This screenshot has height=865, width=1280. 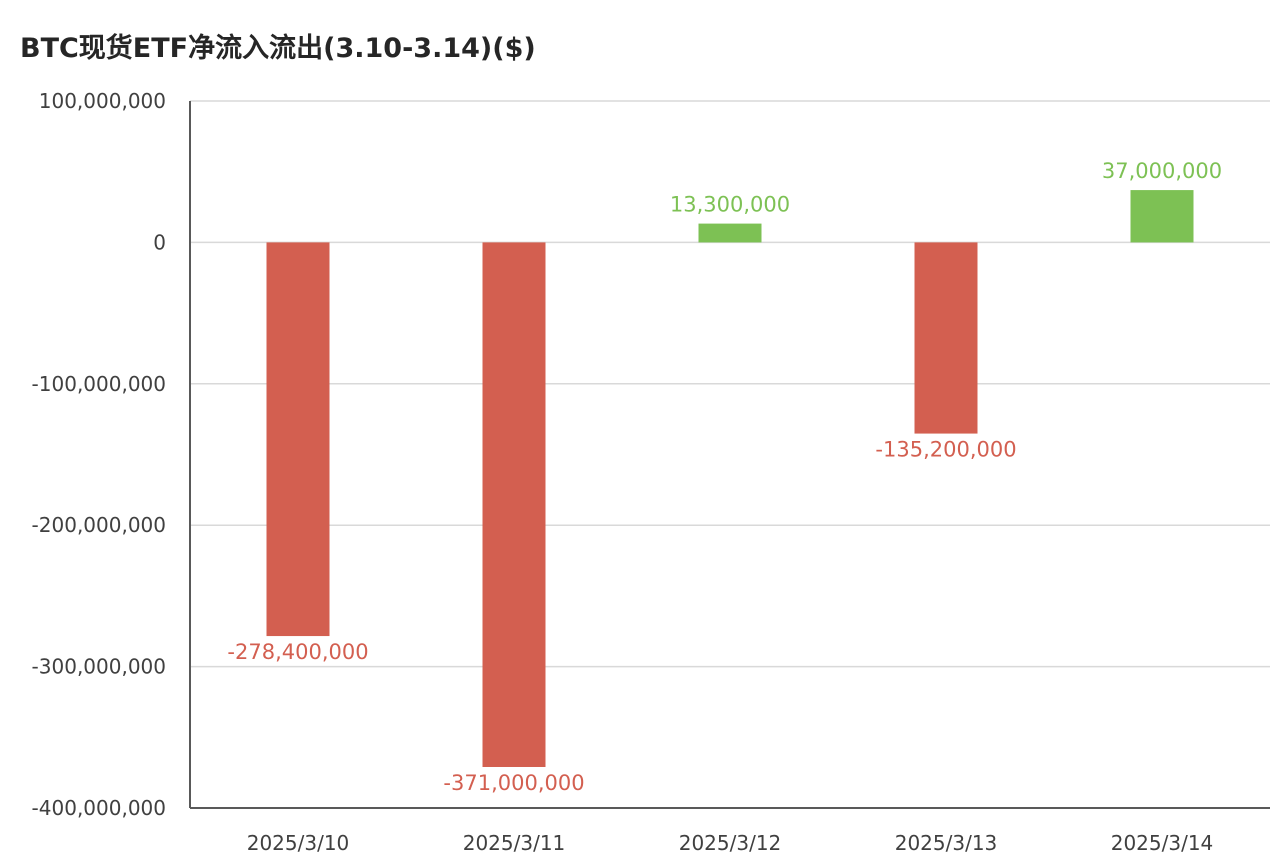 I want to click on data-label: -278,400,000, so click(x=297, y=652).